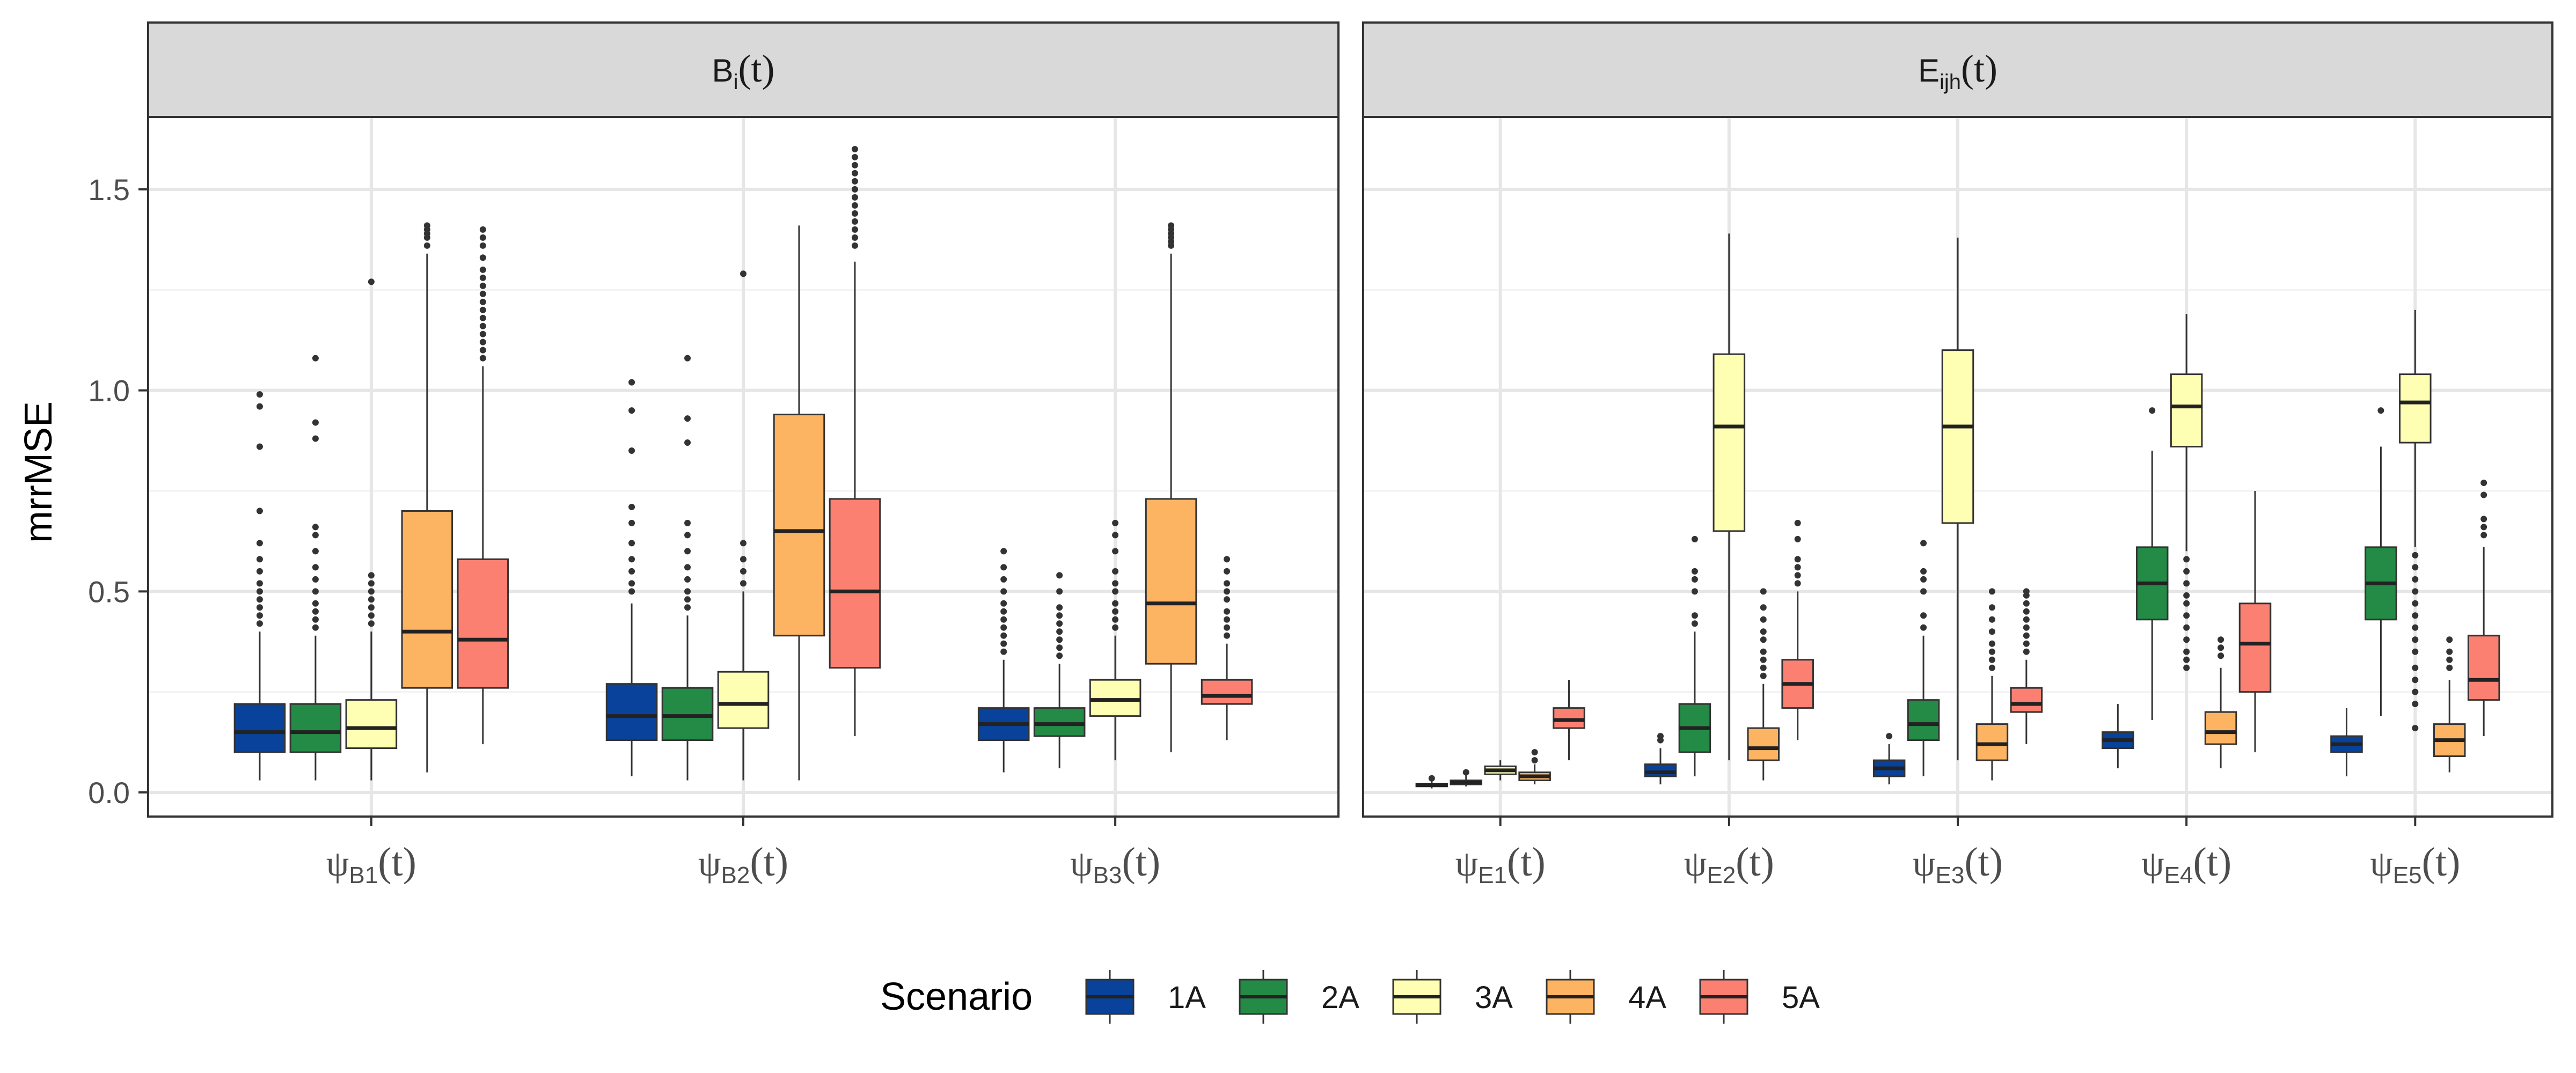  Describe the element at coordinates (1801, 997) in the screenshot. I see `legend-label: 5A` at that location.